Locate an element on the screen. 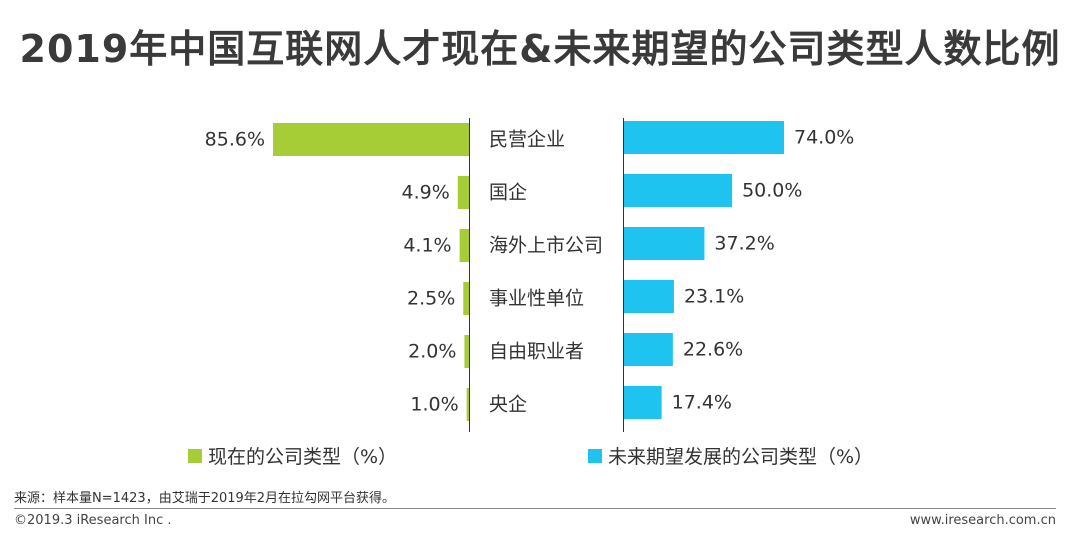  legend-future: 未来期望发展的公司类型（%） is located at coordinates (730, 455).